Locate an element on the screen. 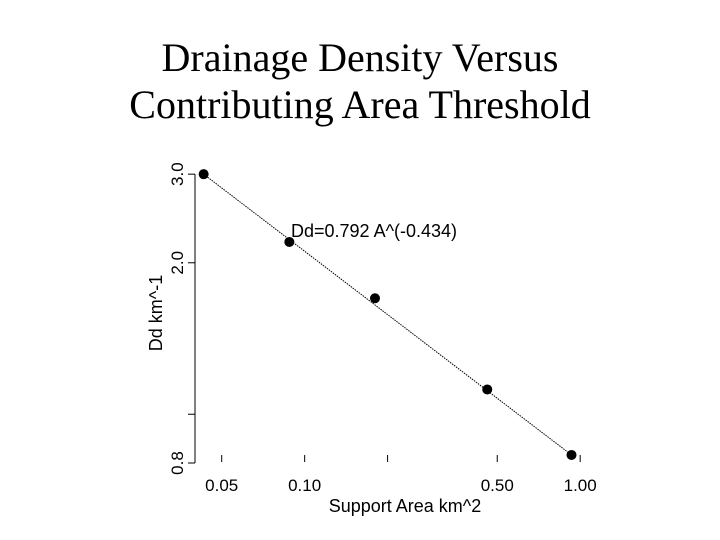 This screenshot has width=720, height=540. y-axis: 0.8 2.0 3.0 is located at coordinates (182, 318).